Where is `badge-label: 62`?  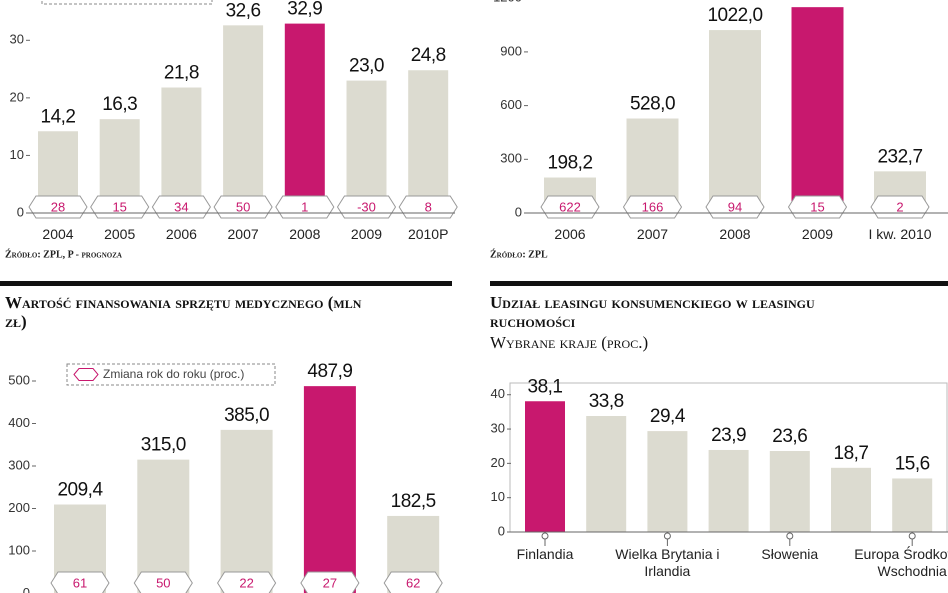 badge-label: 62 is located at coordinates (413, 582).